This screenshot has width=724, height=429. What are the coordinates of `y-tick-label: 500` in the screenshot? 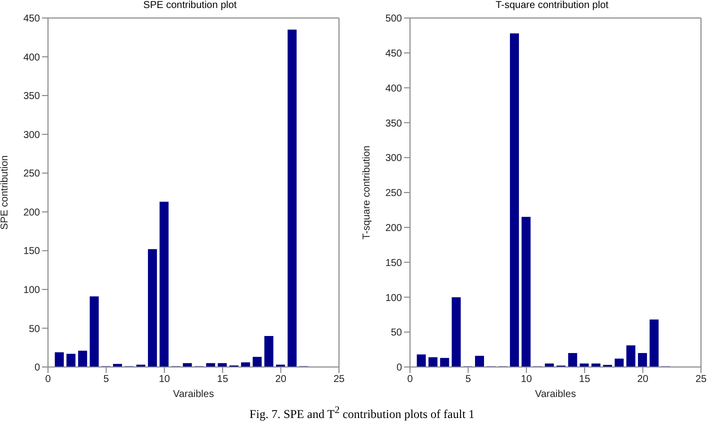 It's located at (393, 19).